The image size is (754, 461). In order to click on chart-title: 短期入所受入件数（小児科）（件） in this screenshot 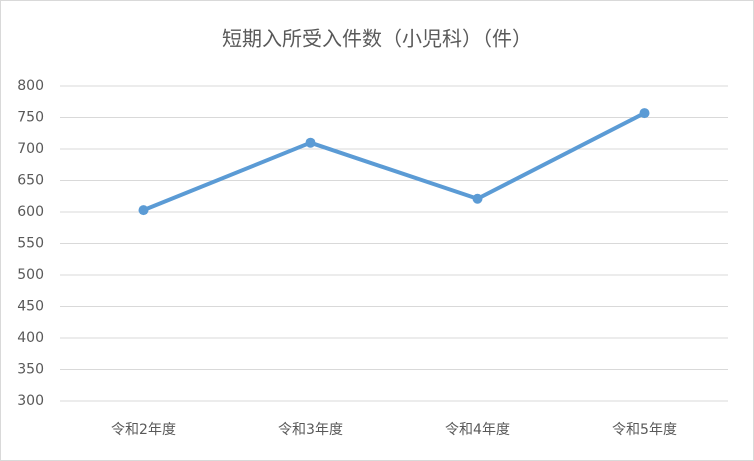, I will do `click(377, 39)`.